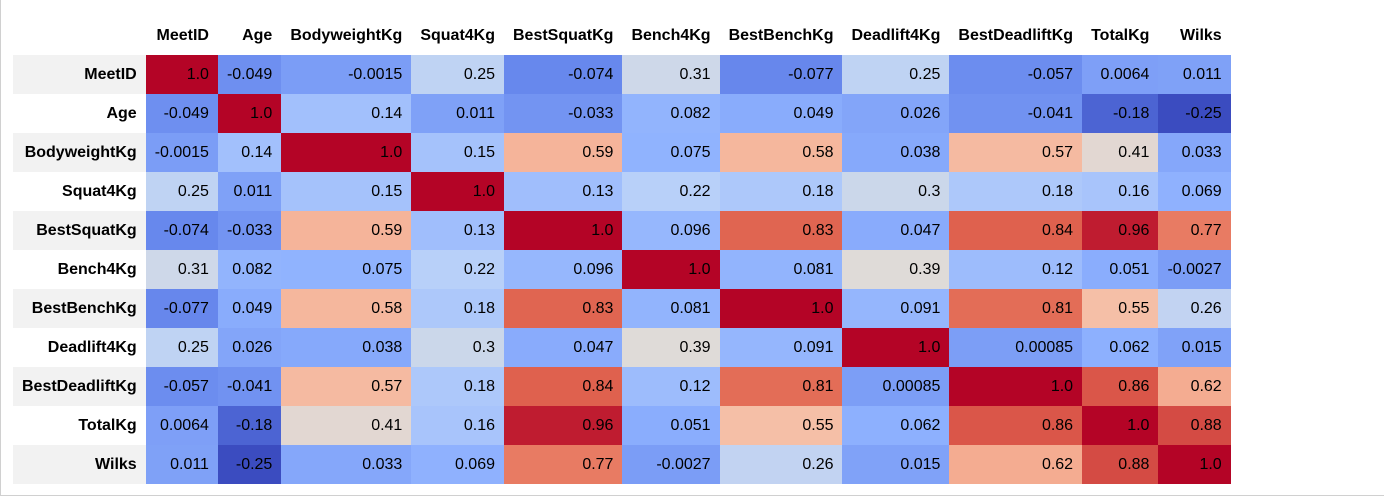  Describe the element at coordinates (1194, 269) in the screenshot. I see `heatmap-cell: -0.0027` at that location.